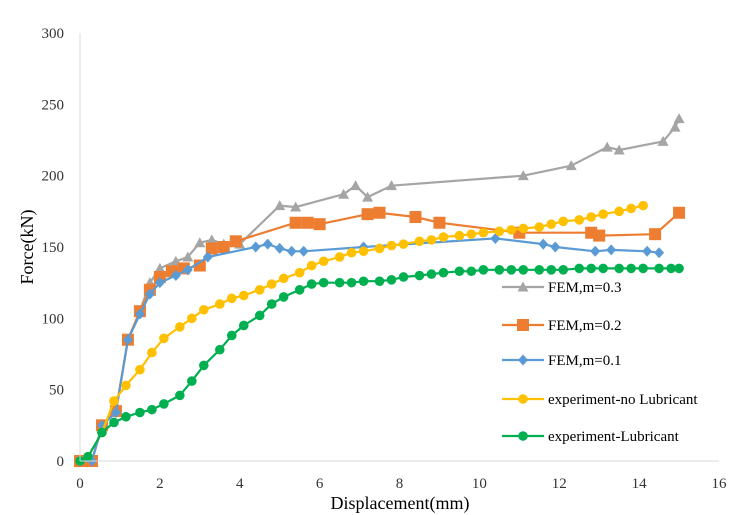 The image size is (753, 515). I want to click on x-tick-label: 2, so click(160, 484).